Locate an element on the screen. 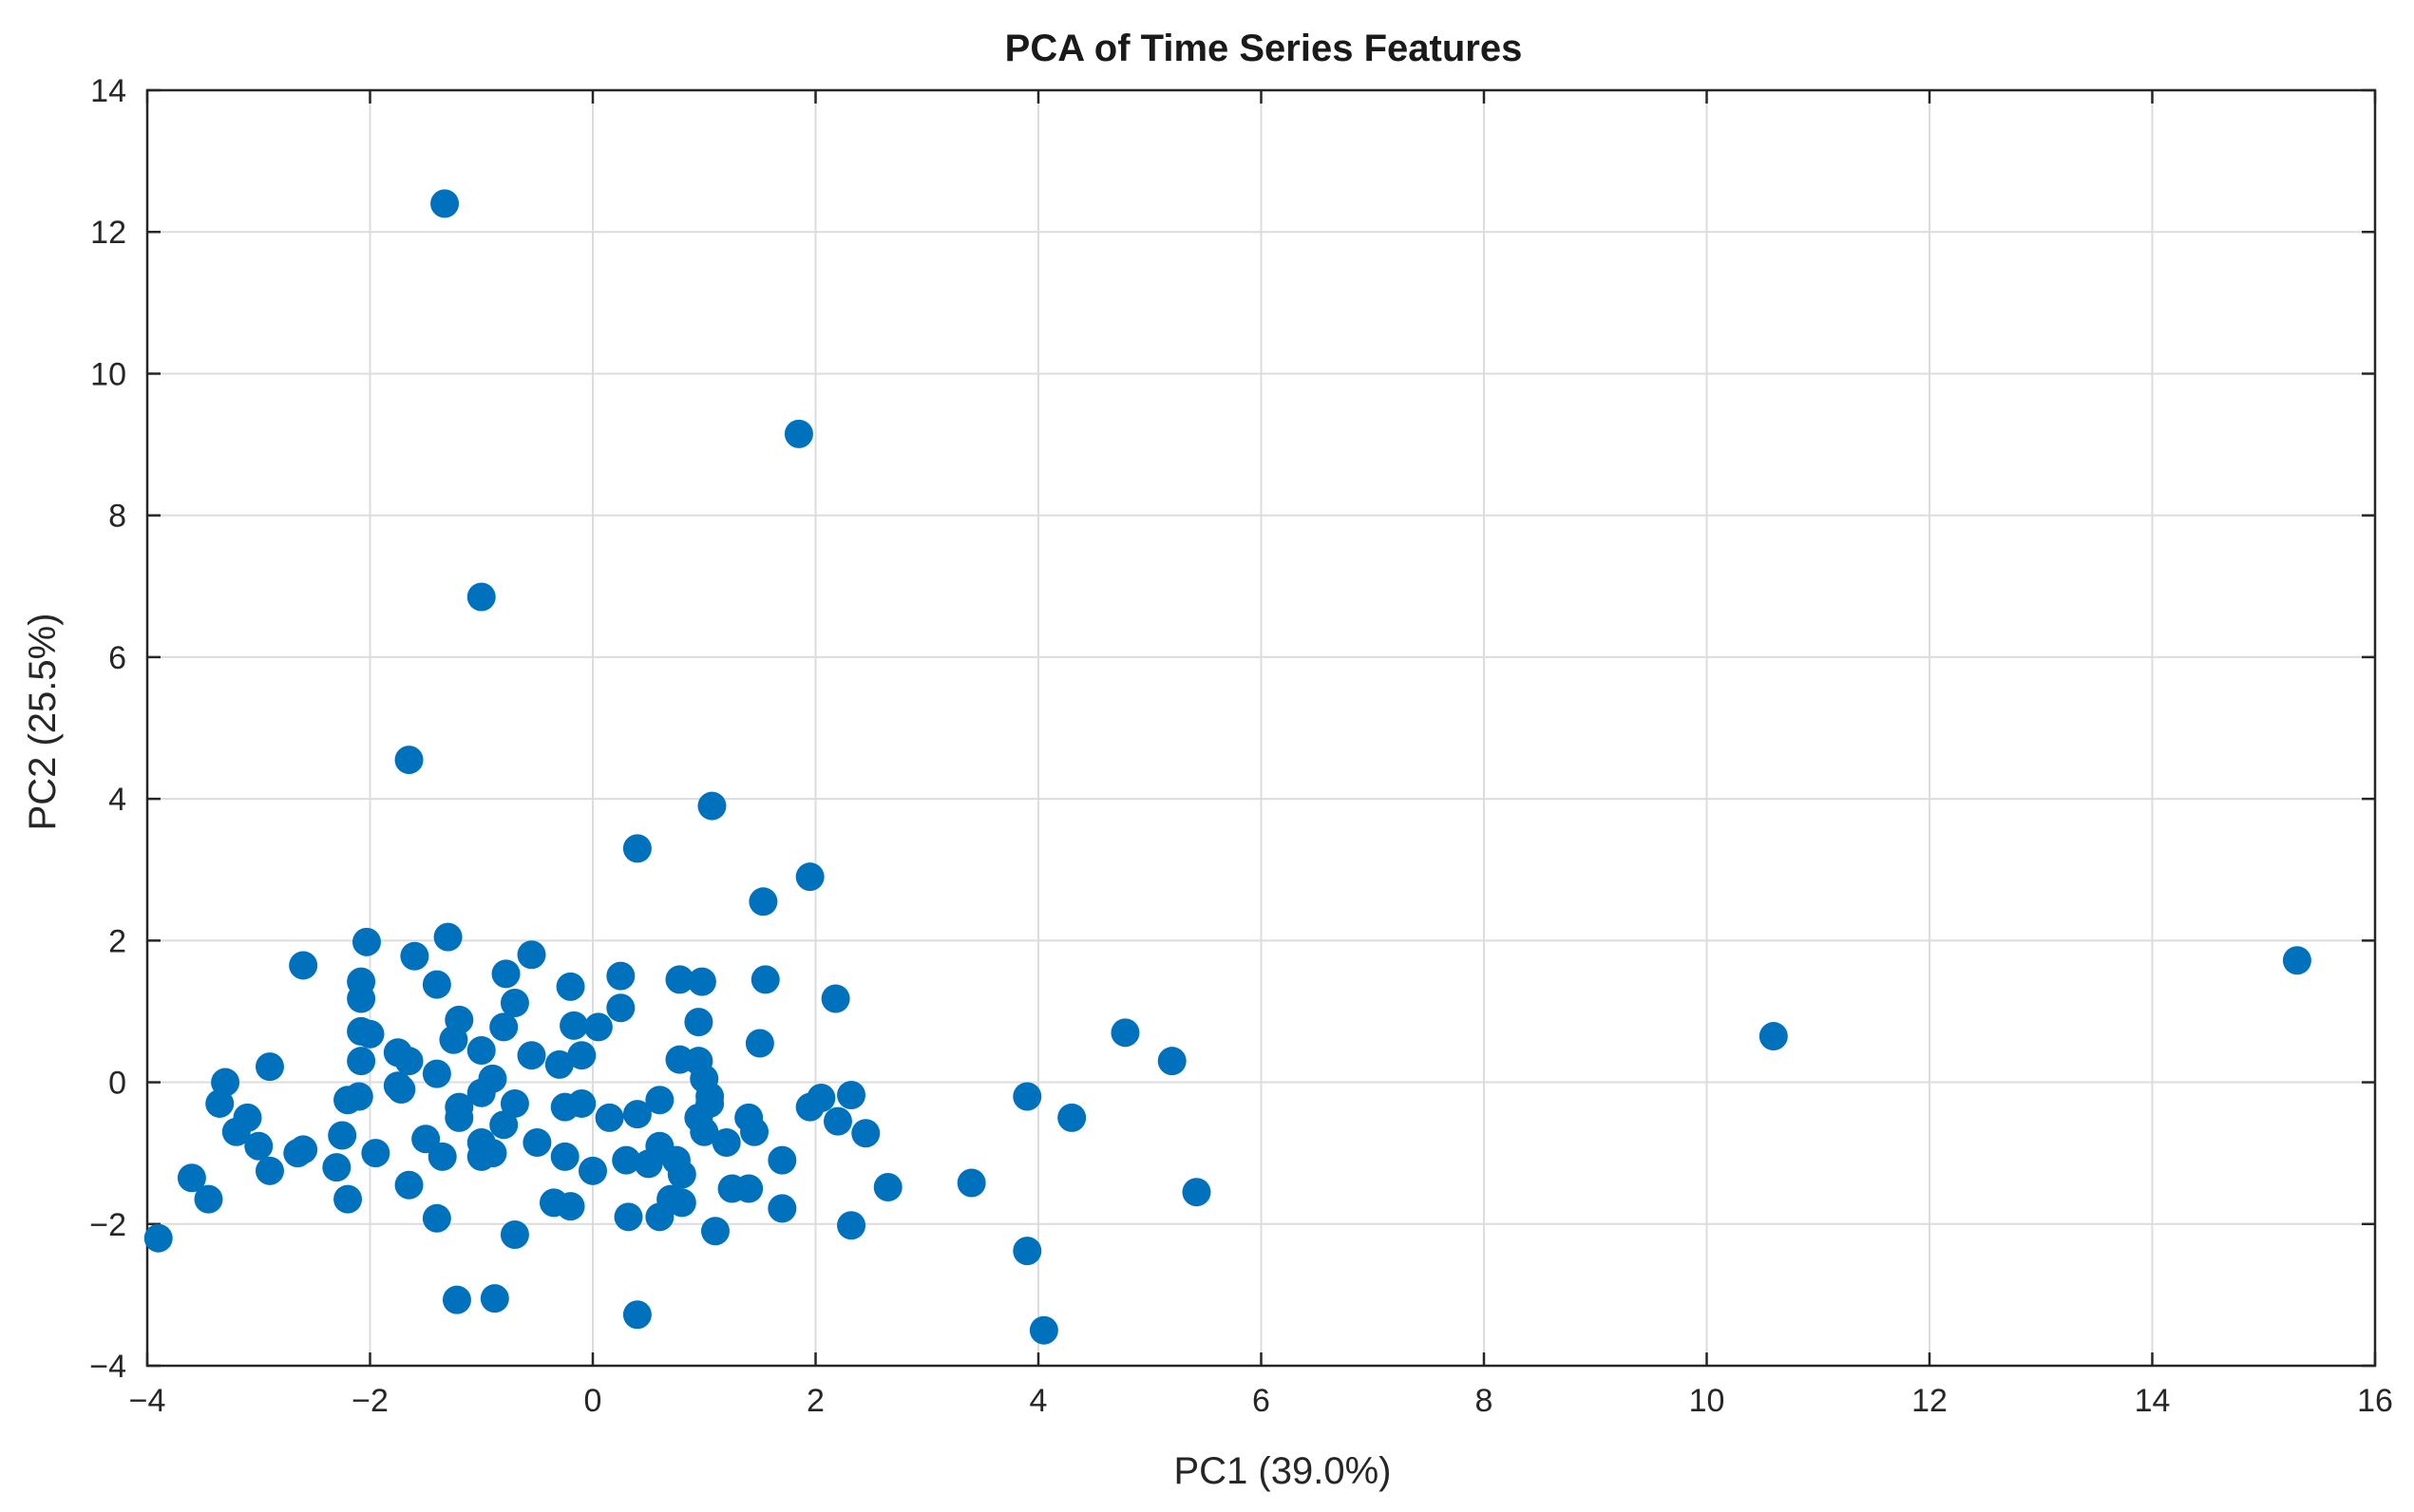 This screenshot has height=1512, width=2414. y-axis-label: PC2 (25.5%) is located at coordinates (43, 723).